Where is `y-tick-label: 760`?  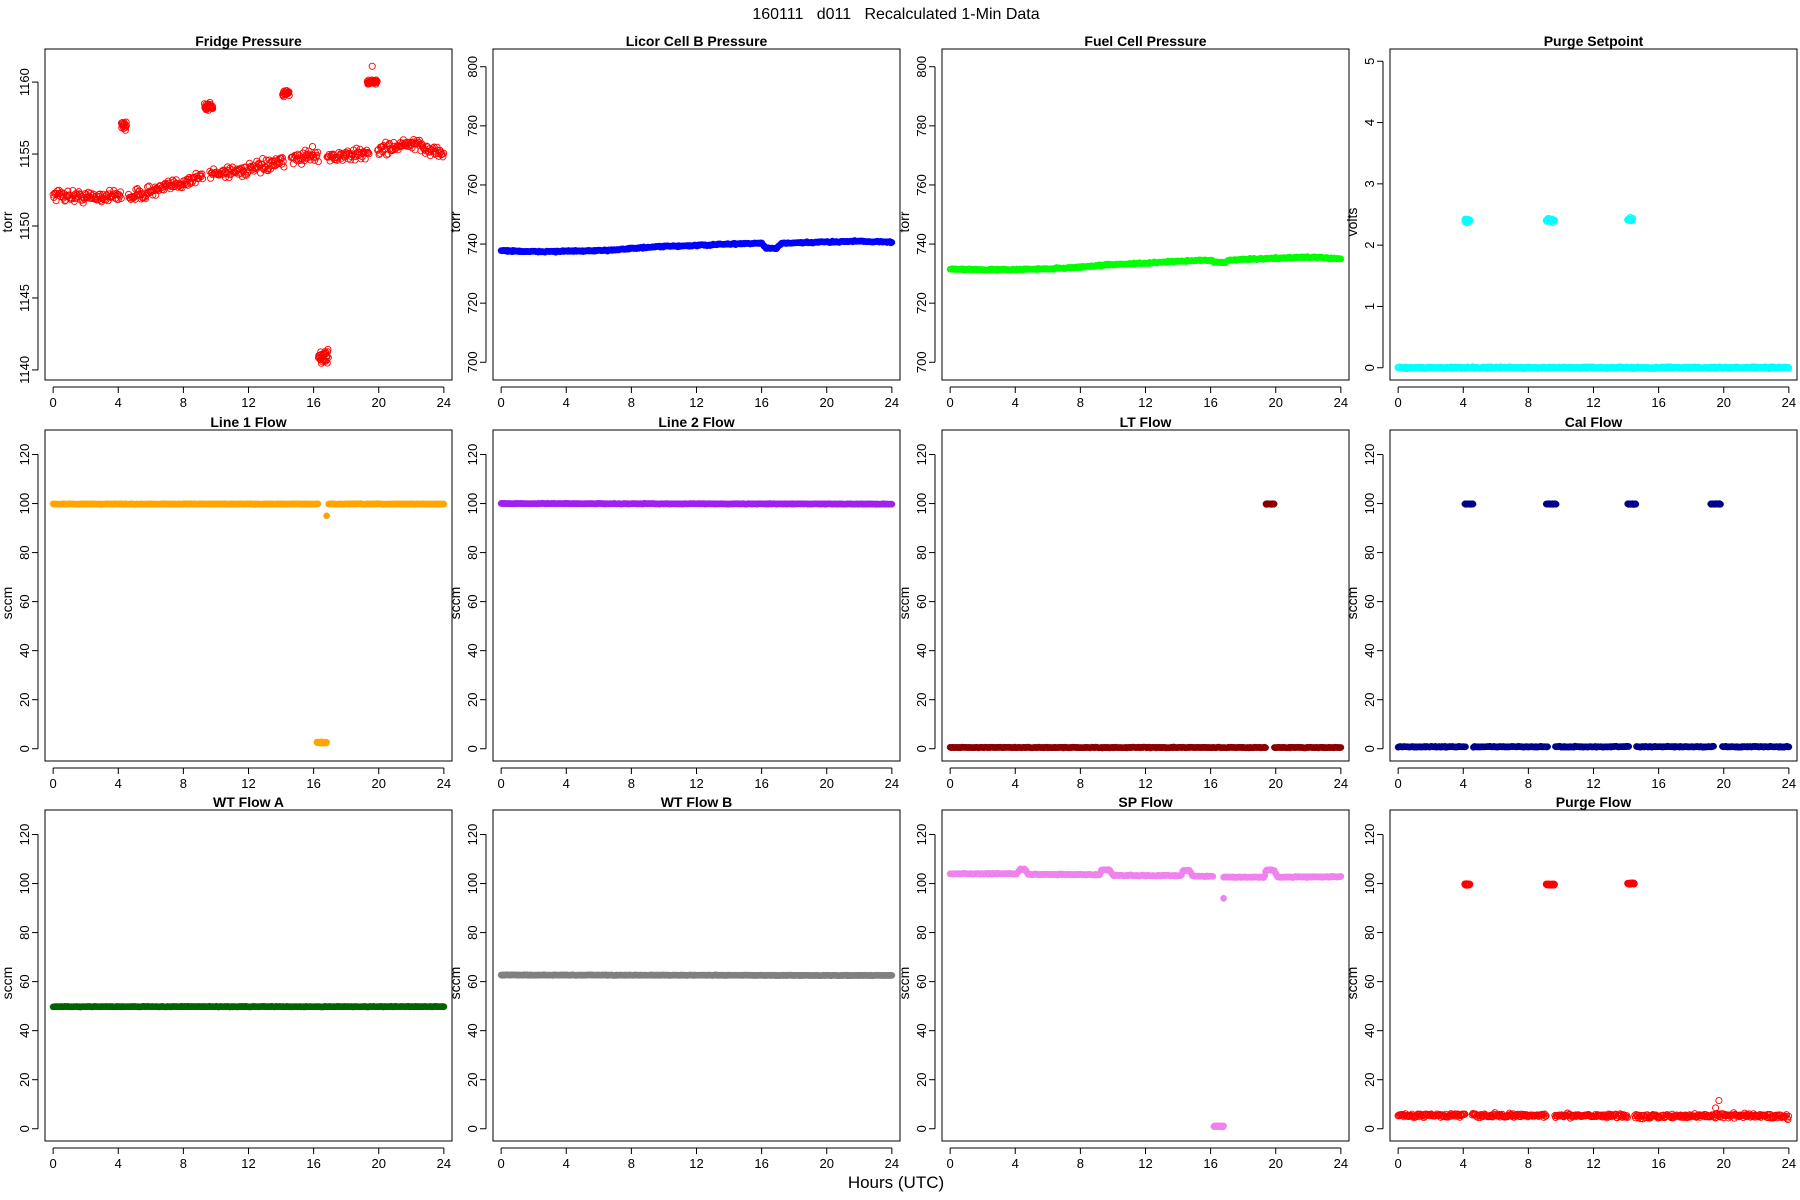 y-tick-label: 760 is located at coordinates (472, 185).